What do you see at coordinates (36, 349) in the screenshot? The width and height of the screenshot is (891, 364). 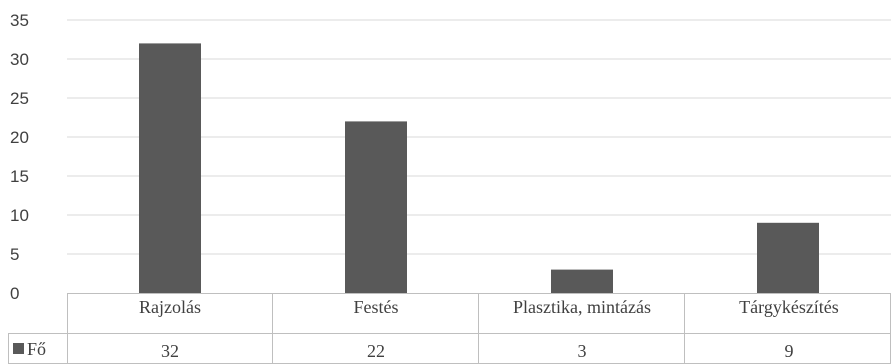 I see `legend-label: Fő` at bounding box center [36, 349].